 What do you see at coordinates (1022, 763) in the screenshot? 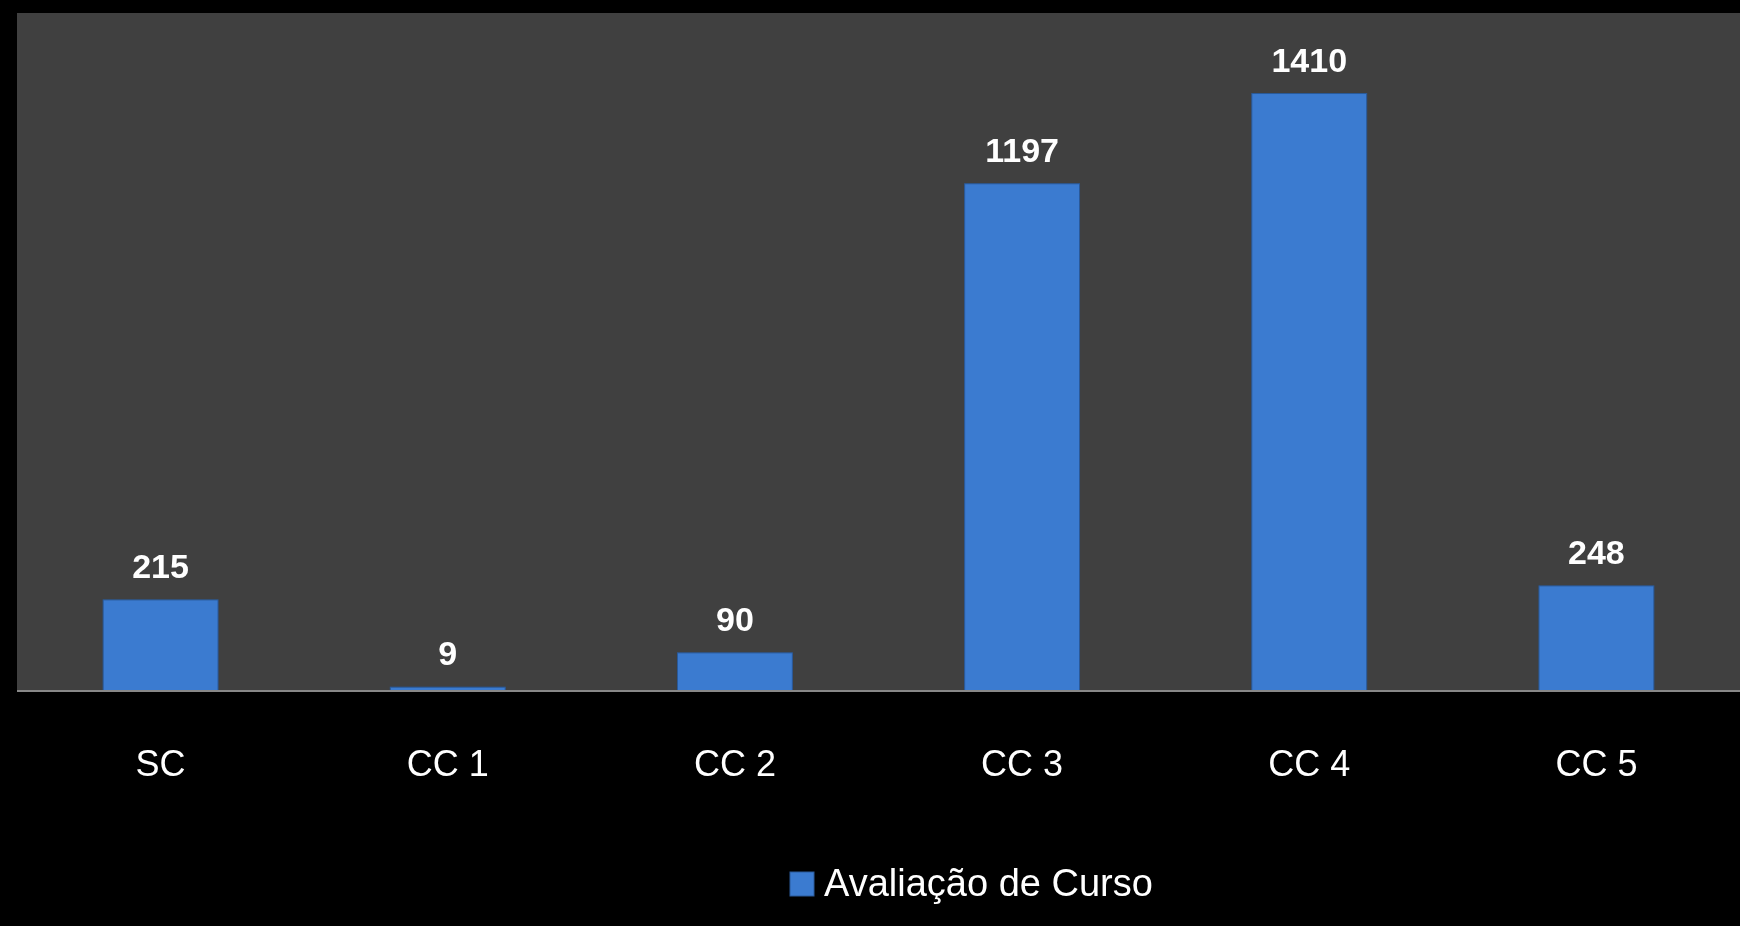
I see `x-tick-label: CC 3` at bounding box center [1022, 763].